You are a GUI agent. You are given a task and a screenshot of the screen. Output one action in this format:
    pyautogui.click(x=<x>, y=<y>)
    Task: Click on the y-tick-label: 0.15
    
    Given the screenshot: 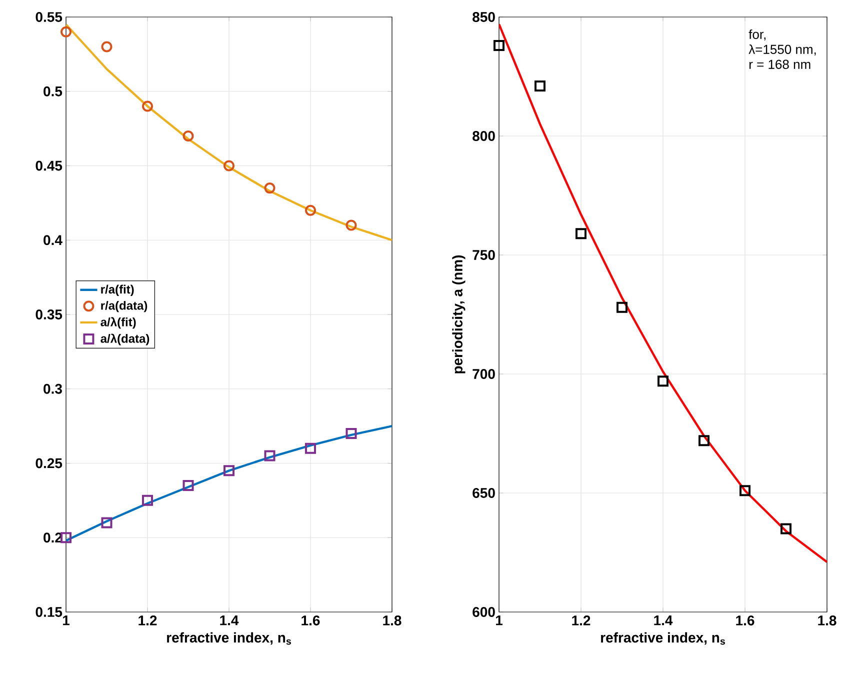 What is the action you would take?
    pyautogui.click(x=49, y=612)
    